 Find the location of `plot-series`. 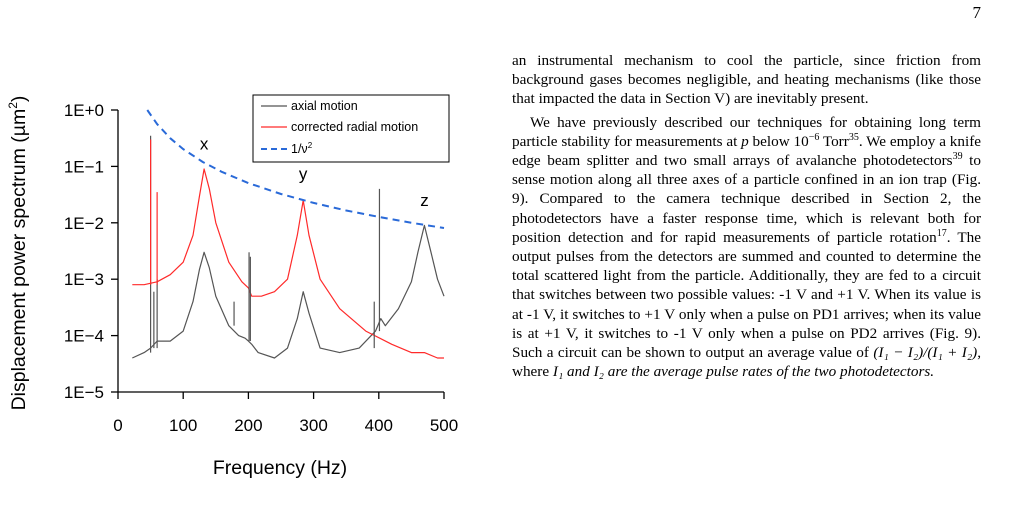

plot-series is located at coordinates (288, 234).